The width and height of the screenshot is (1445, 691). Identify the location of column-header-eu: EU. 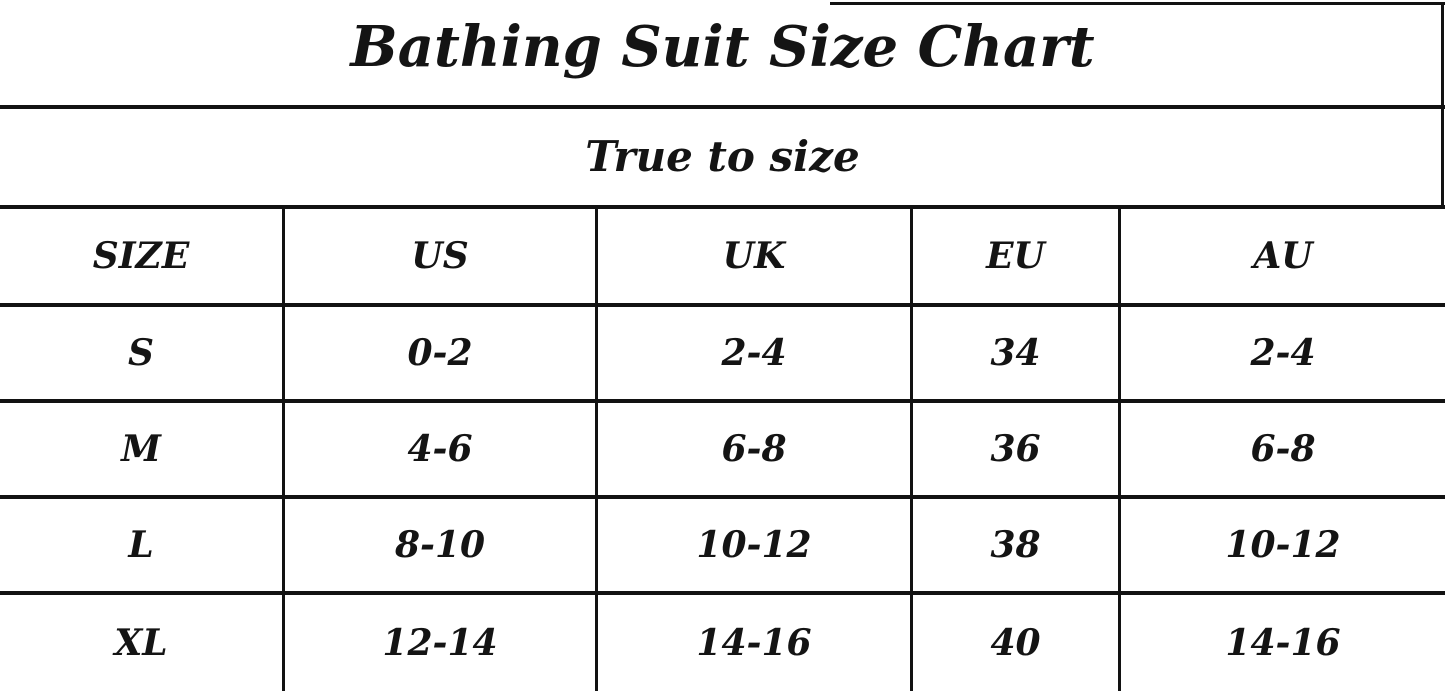
(1014, 256).